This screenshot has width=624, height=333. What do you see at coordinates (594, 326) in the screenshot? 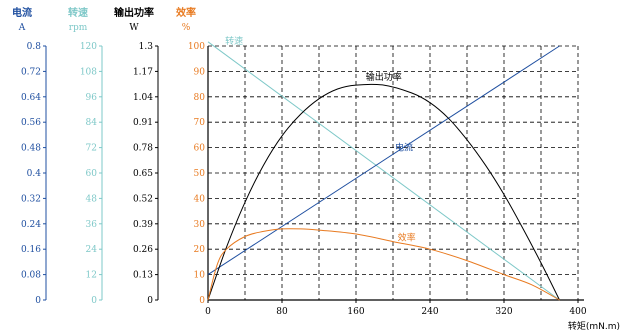
I see `x-axis-label: 转矩(mN.m)` at bounding box center [594, 326].